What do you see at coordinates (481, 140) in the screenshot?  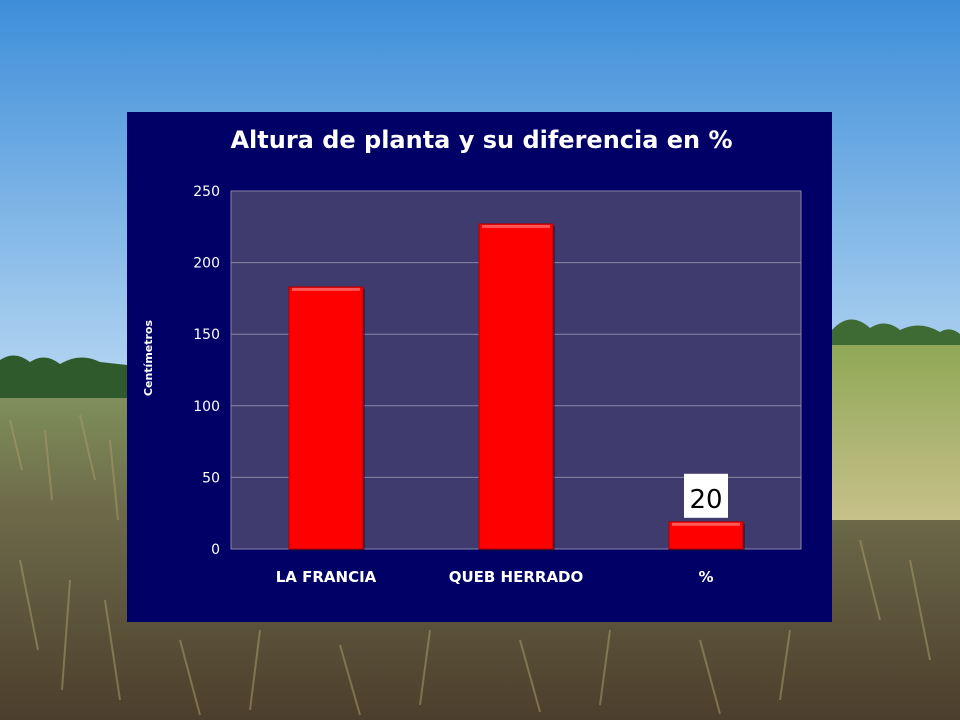 I see `chart-title: Altura de planta y su diferencia en %` at bounding box center [481, 140].